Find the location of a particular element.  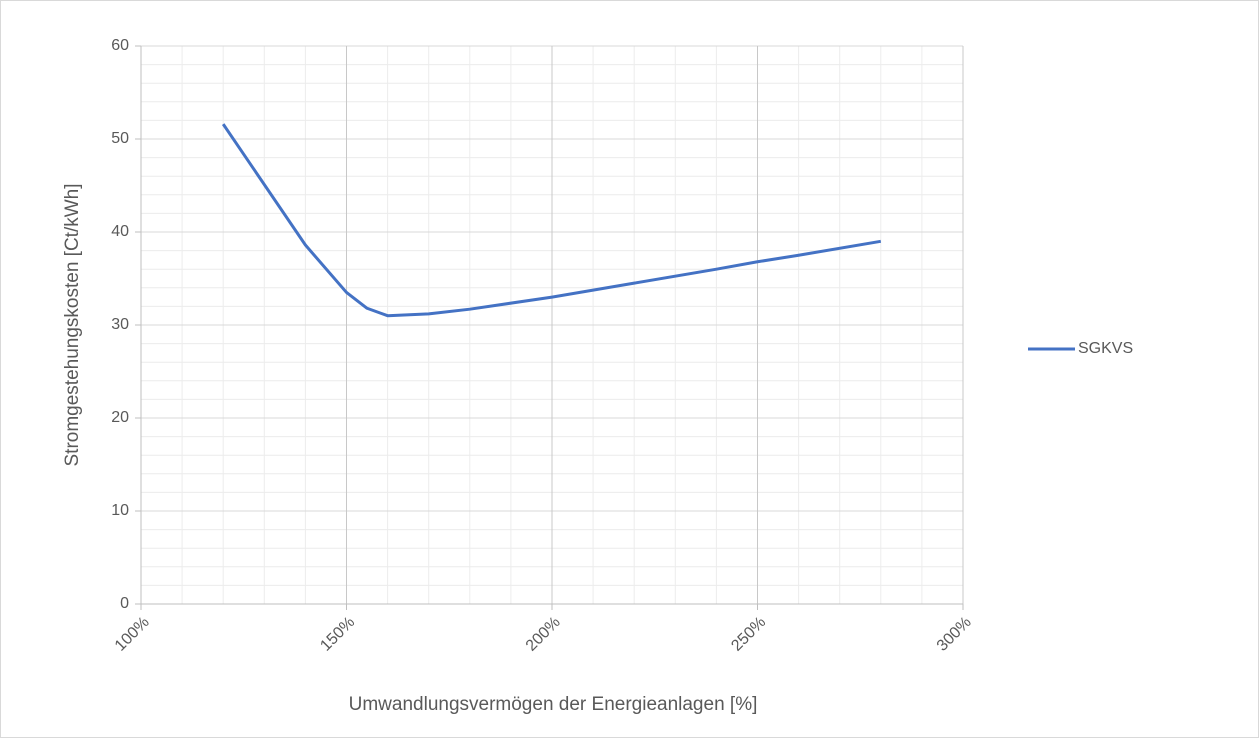

y-axis-label: Stromgestehungskosten [Ct/kWh] is located at coordinates (72, 324).